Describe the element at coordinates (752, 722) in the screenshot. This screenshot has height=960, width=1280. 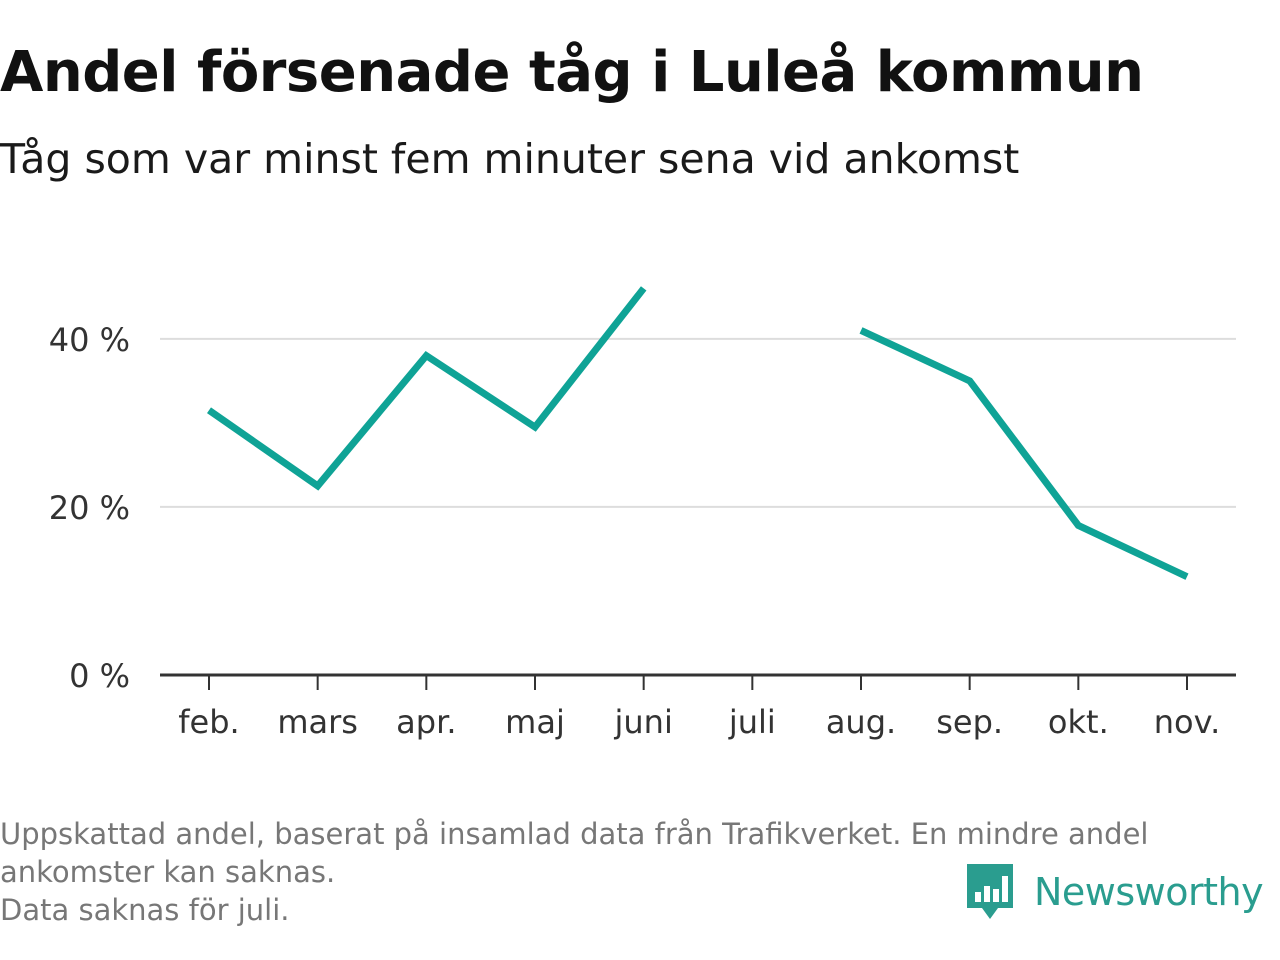
I see `x-tick-label: juli` at that location.